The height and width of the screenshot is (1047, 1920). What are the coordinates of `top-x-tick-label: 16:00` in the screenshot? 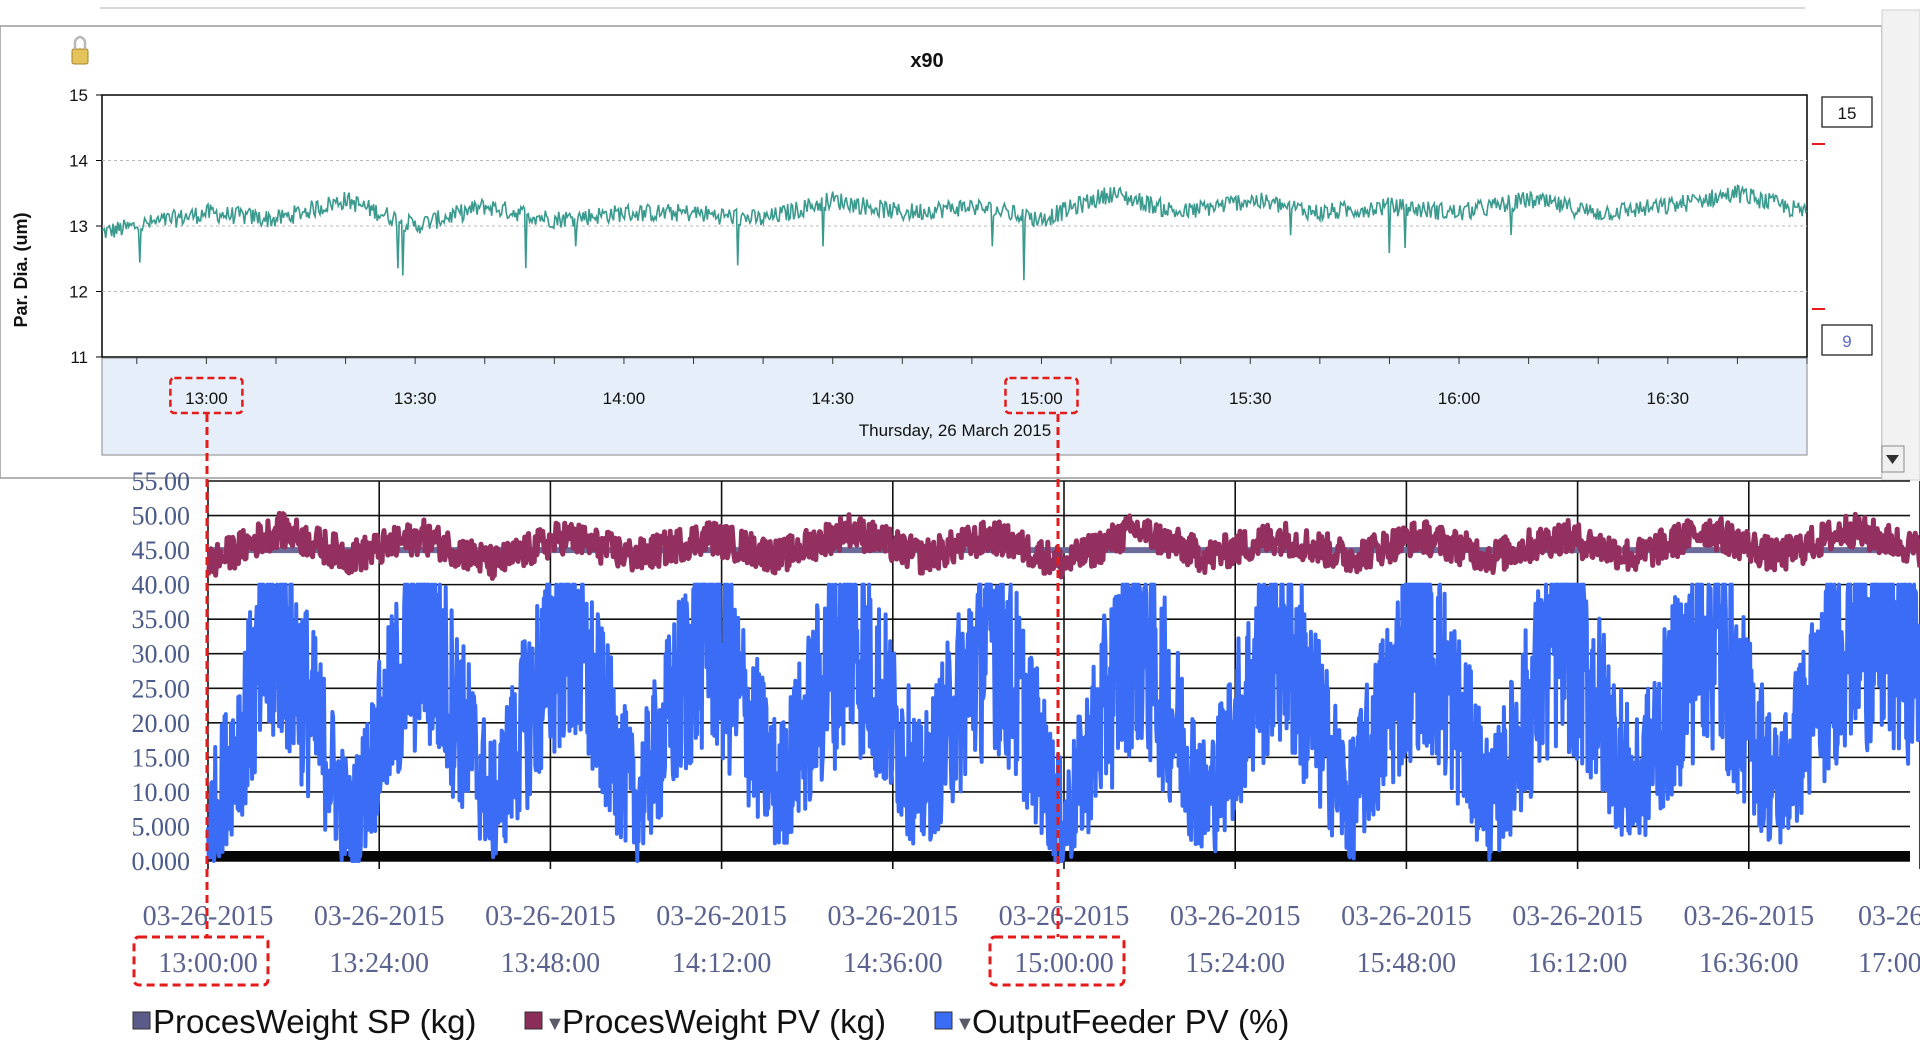 It's located at (1459, 398).